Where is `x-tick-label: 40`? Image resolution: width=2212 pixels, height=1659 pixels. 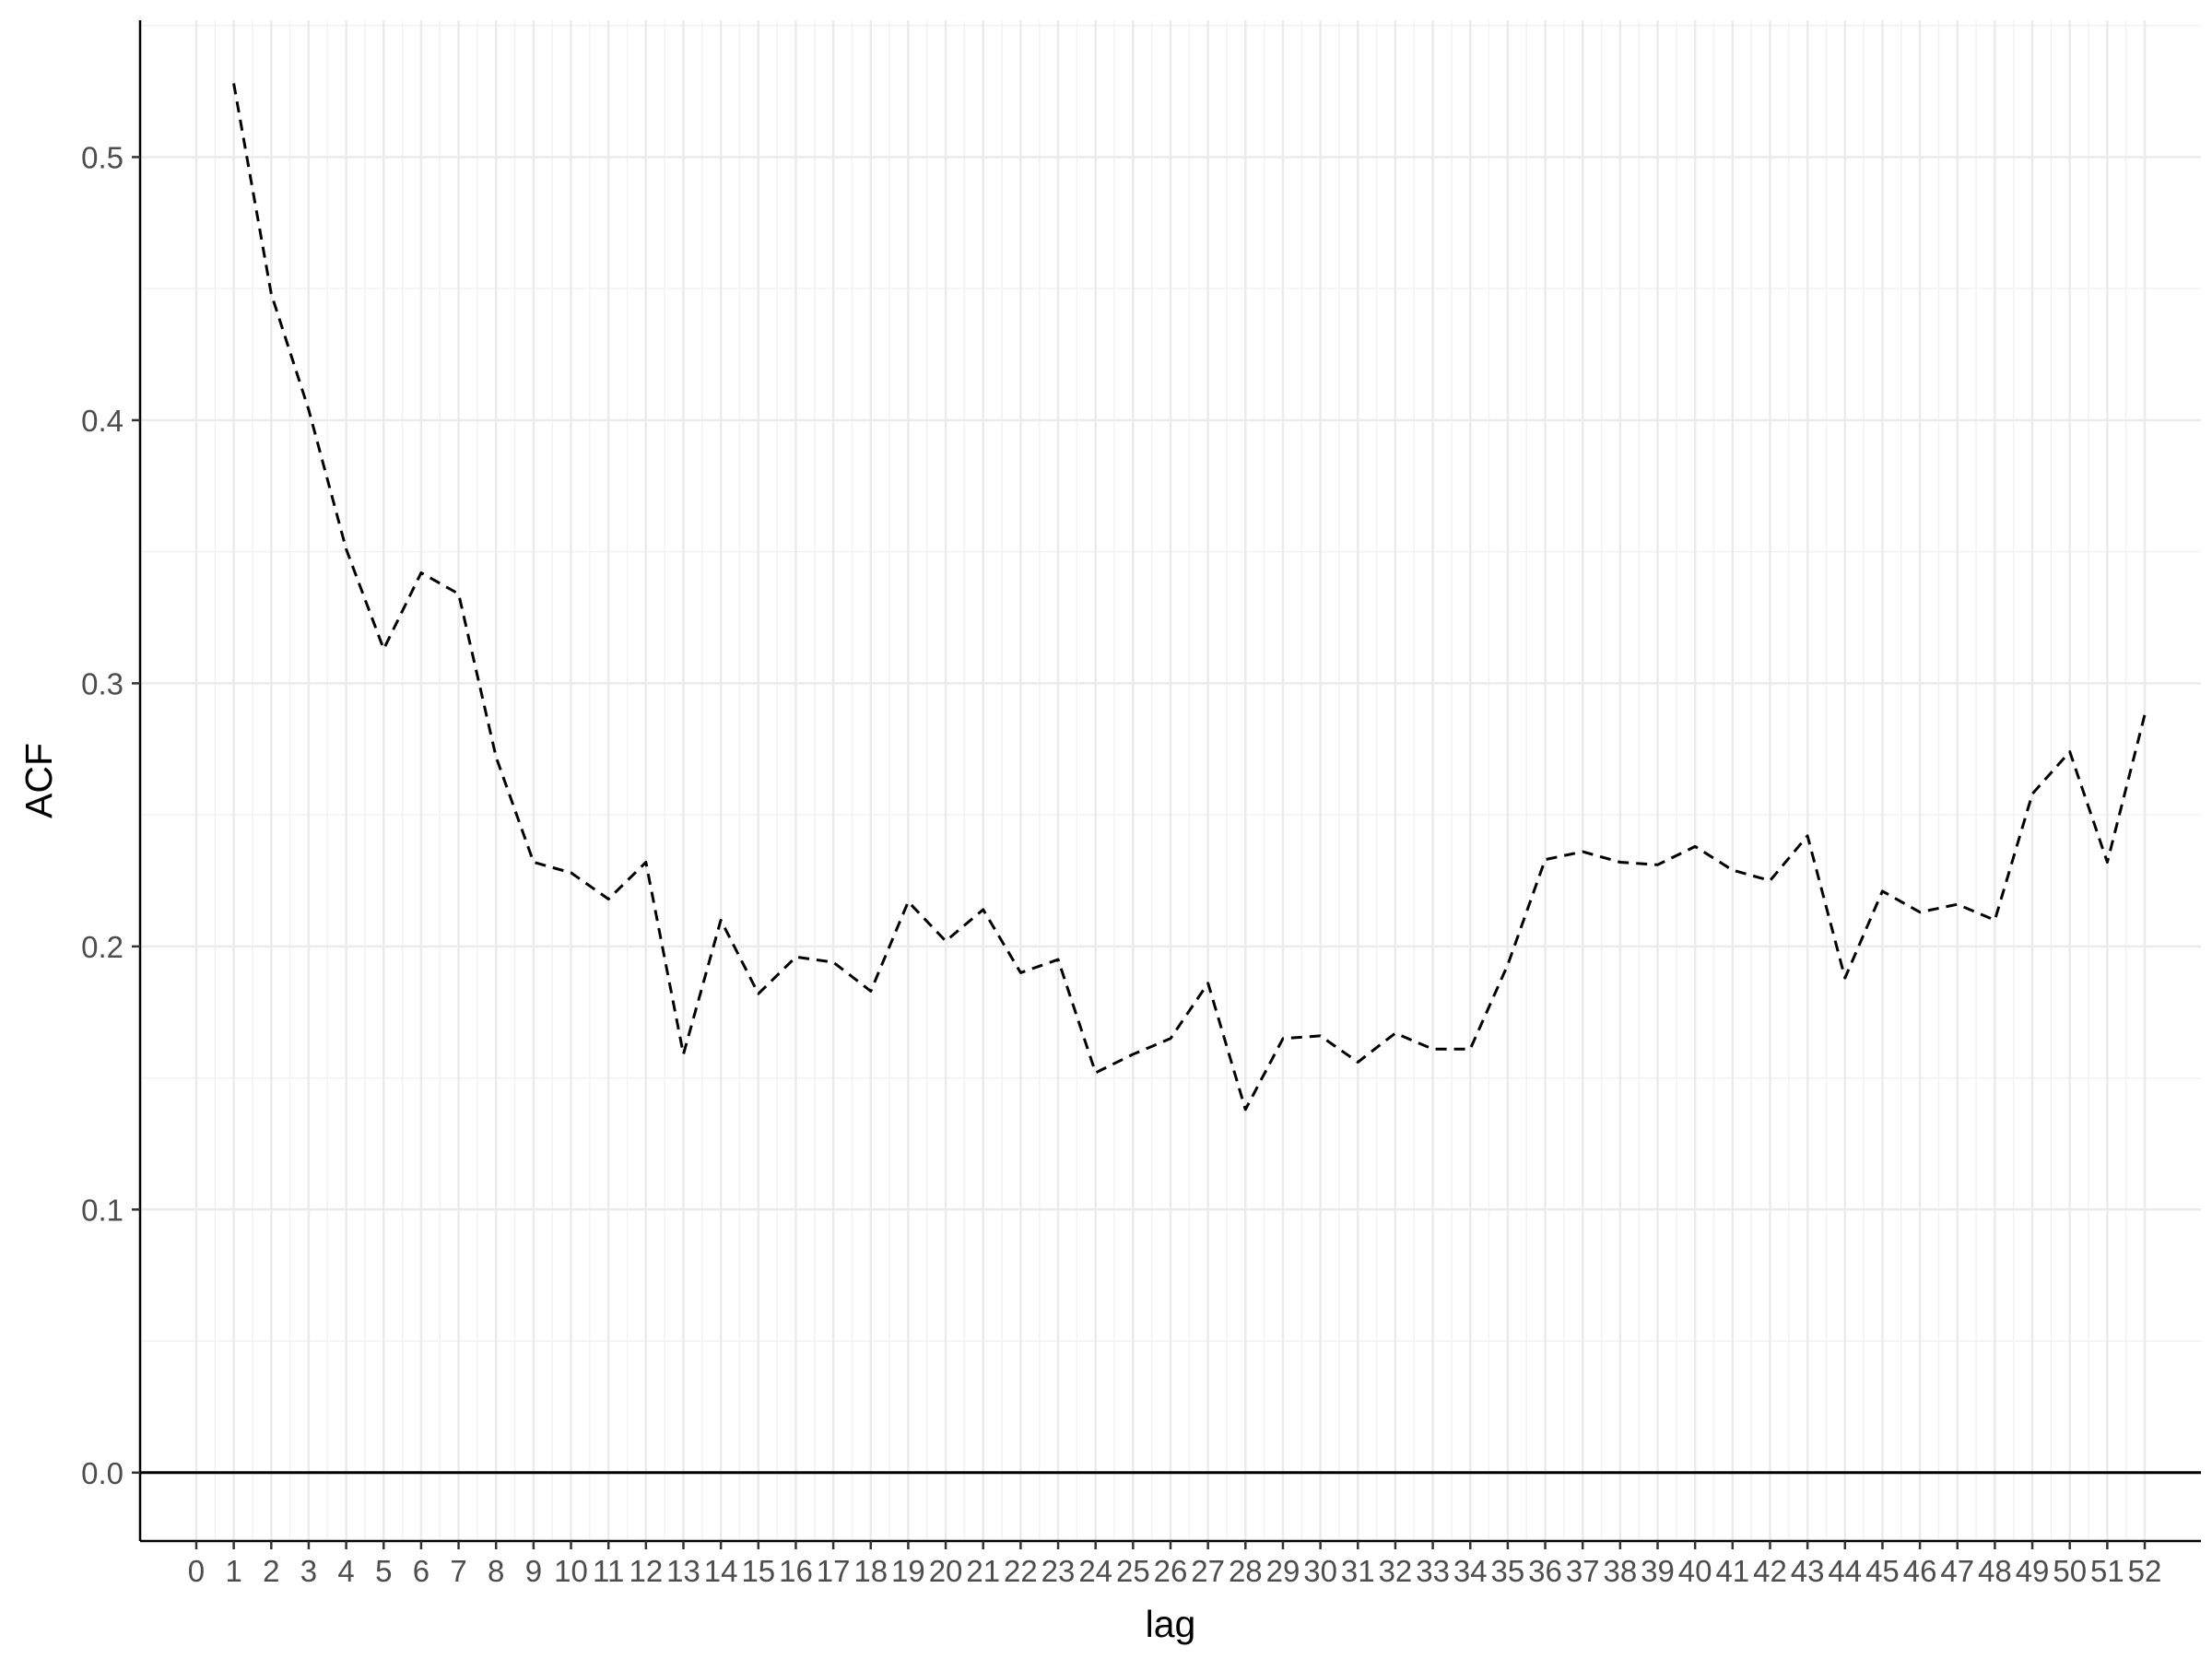 x-tick-label: 40 is located at coordinates (1695, 1571).